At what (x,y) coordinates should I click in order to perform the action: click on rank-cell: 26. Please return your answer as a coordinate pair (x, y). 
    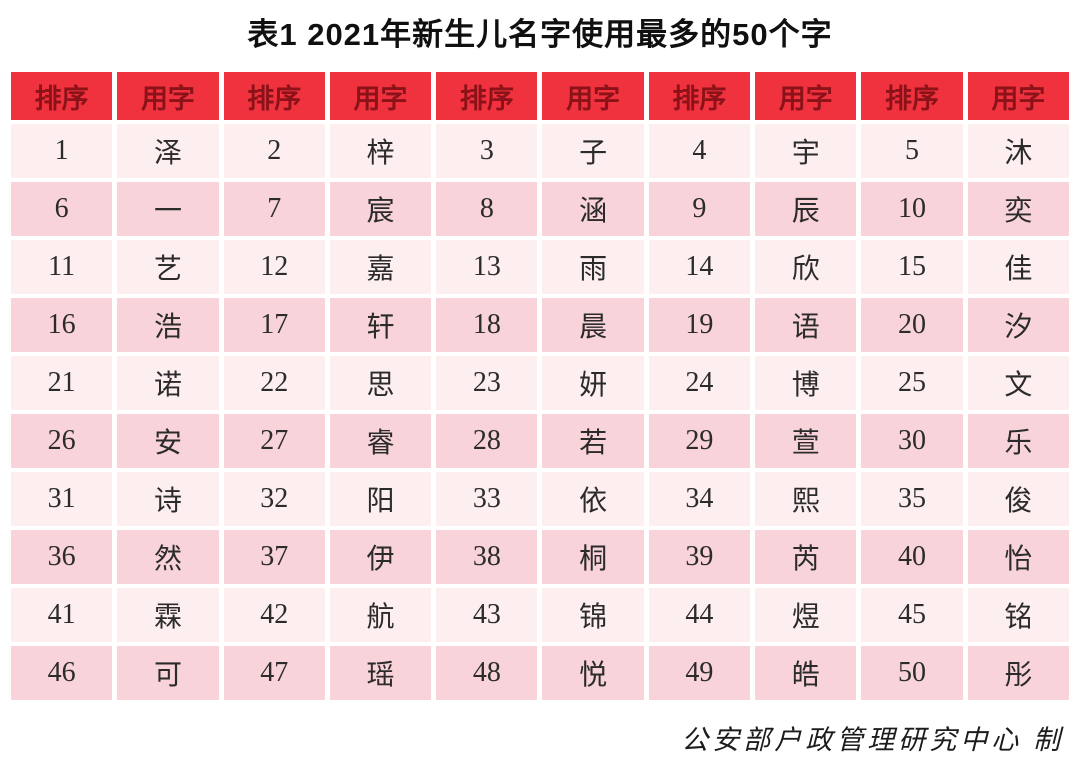
    Looking at the image, I should click on (62, 441).